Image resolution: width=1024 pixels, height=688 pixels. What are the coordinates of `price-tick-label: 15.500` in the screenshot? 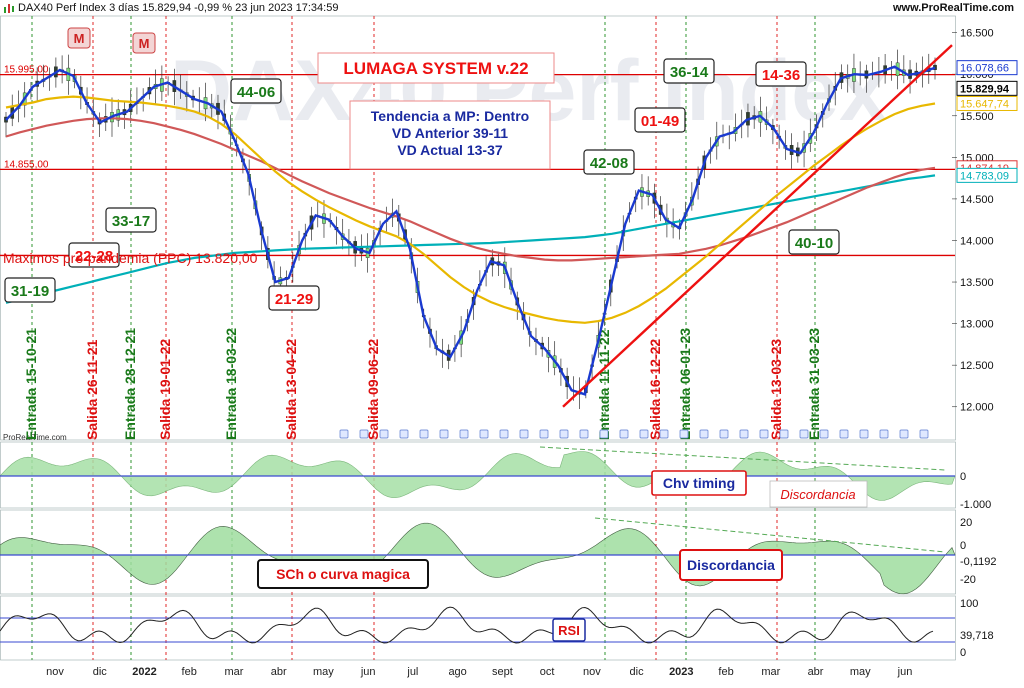 It's located at (977, 117).